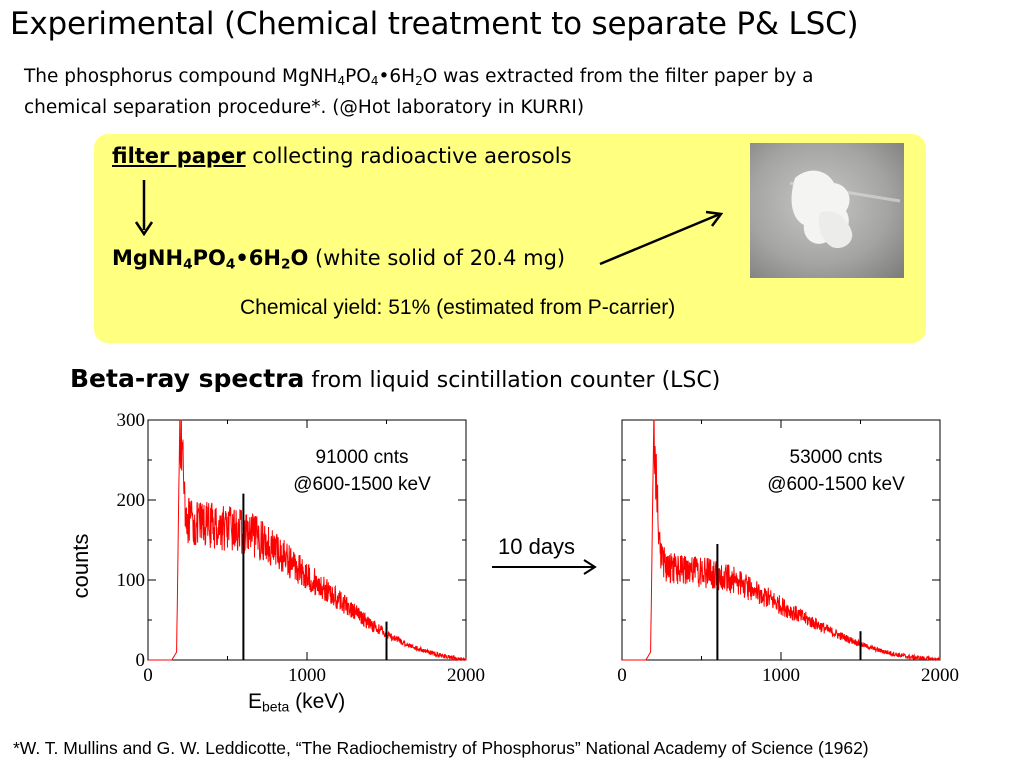 The width and height of the screenshot is (1024, 768). Describe the element at coordinates (512, 380) in the screenshot. I see `section-heading-rest: from liquid scintillation counter (LSC)` at that location.